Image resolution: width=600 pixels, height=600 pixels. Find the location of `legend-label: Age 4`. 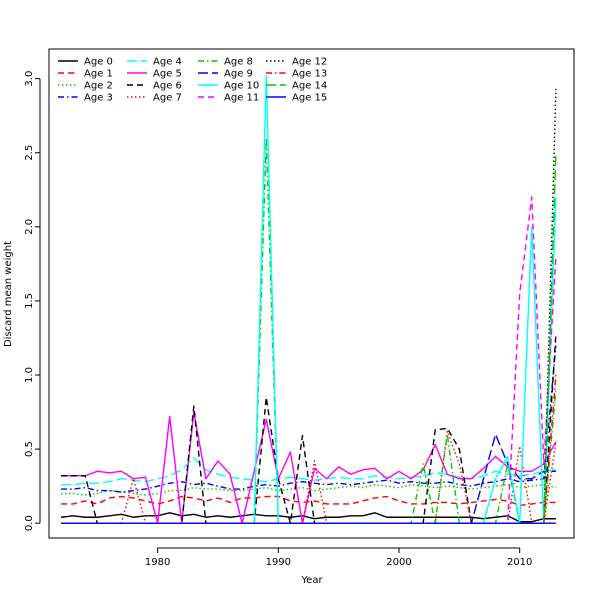

legend-label: Age 4 is located at coordinates (167, 62).